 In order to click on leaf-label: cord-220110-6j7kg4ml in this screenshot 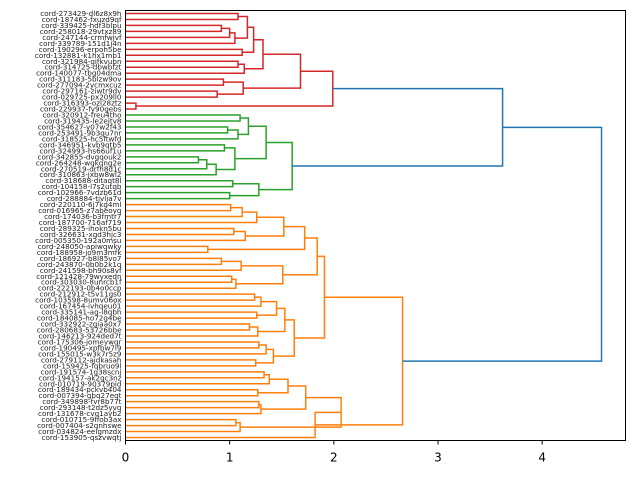, I will do `click(81, 204)`.